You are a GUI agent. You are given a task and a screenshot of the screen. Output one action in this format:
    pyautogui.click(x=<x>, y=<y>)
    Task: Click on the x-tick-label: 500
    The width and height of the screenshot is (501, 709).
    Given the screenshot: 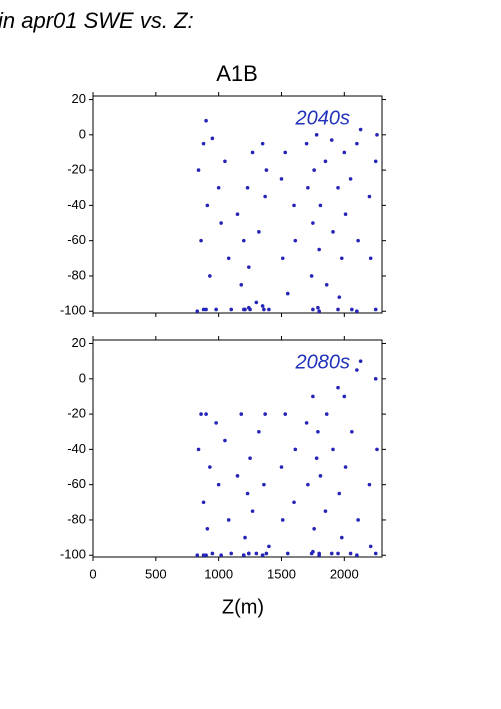 What is the action you would take?
    pyautogui.click(x=156, y=573)
    